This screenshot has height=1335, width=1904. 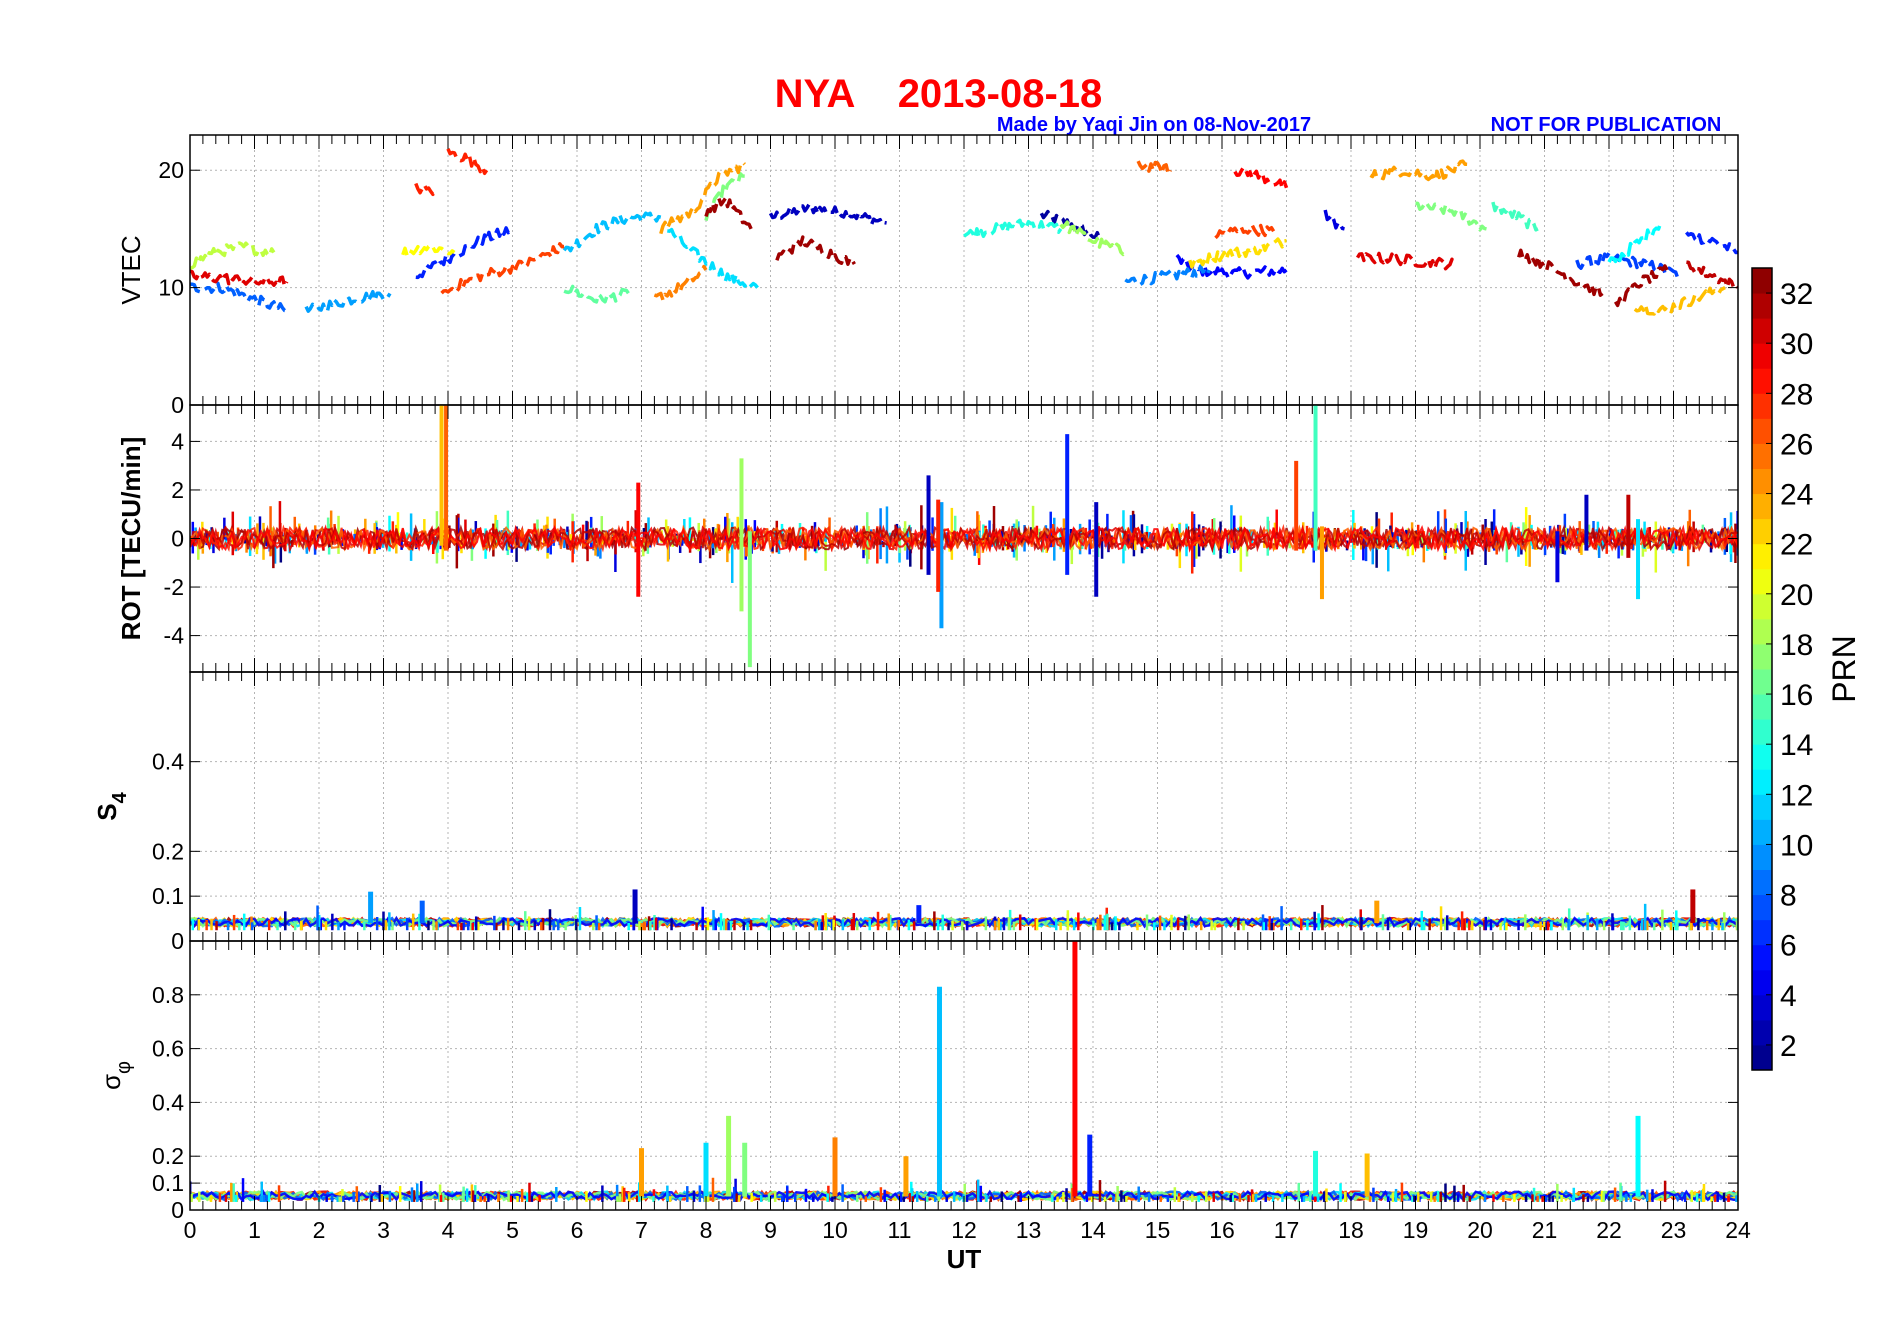 What do you see at coordinates (815, 94) in the screenshot?
I see `chart-title-station: NYA` at bounding box center [815, 94].